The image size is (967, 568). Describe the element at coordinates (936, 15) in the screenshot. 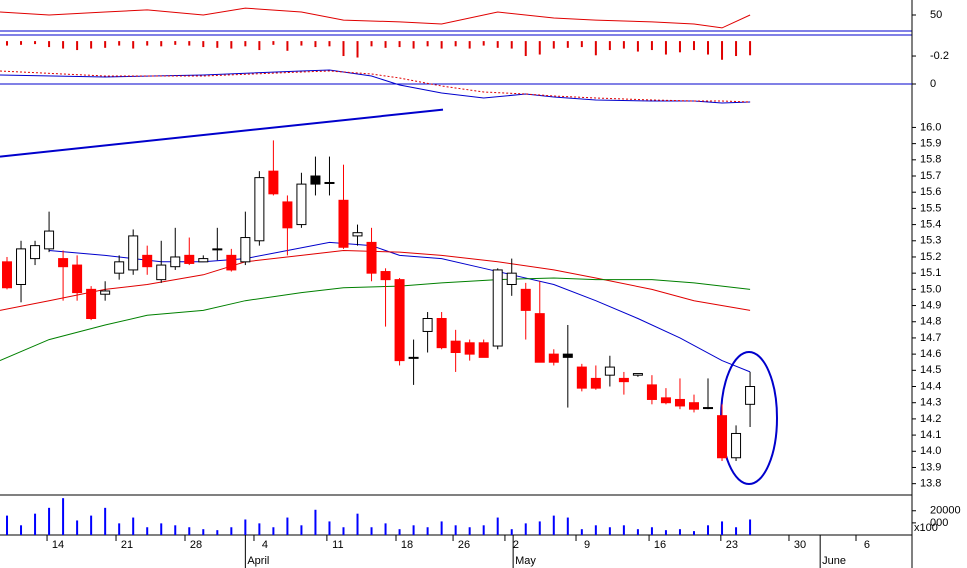

I see `y-tick-label: 50` at that location.